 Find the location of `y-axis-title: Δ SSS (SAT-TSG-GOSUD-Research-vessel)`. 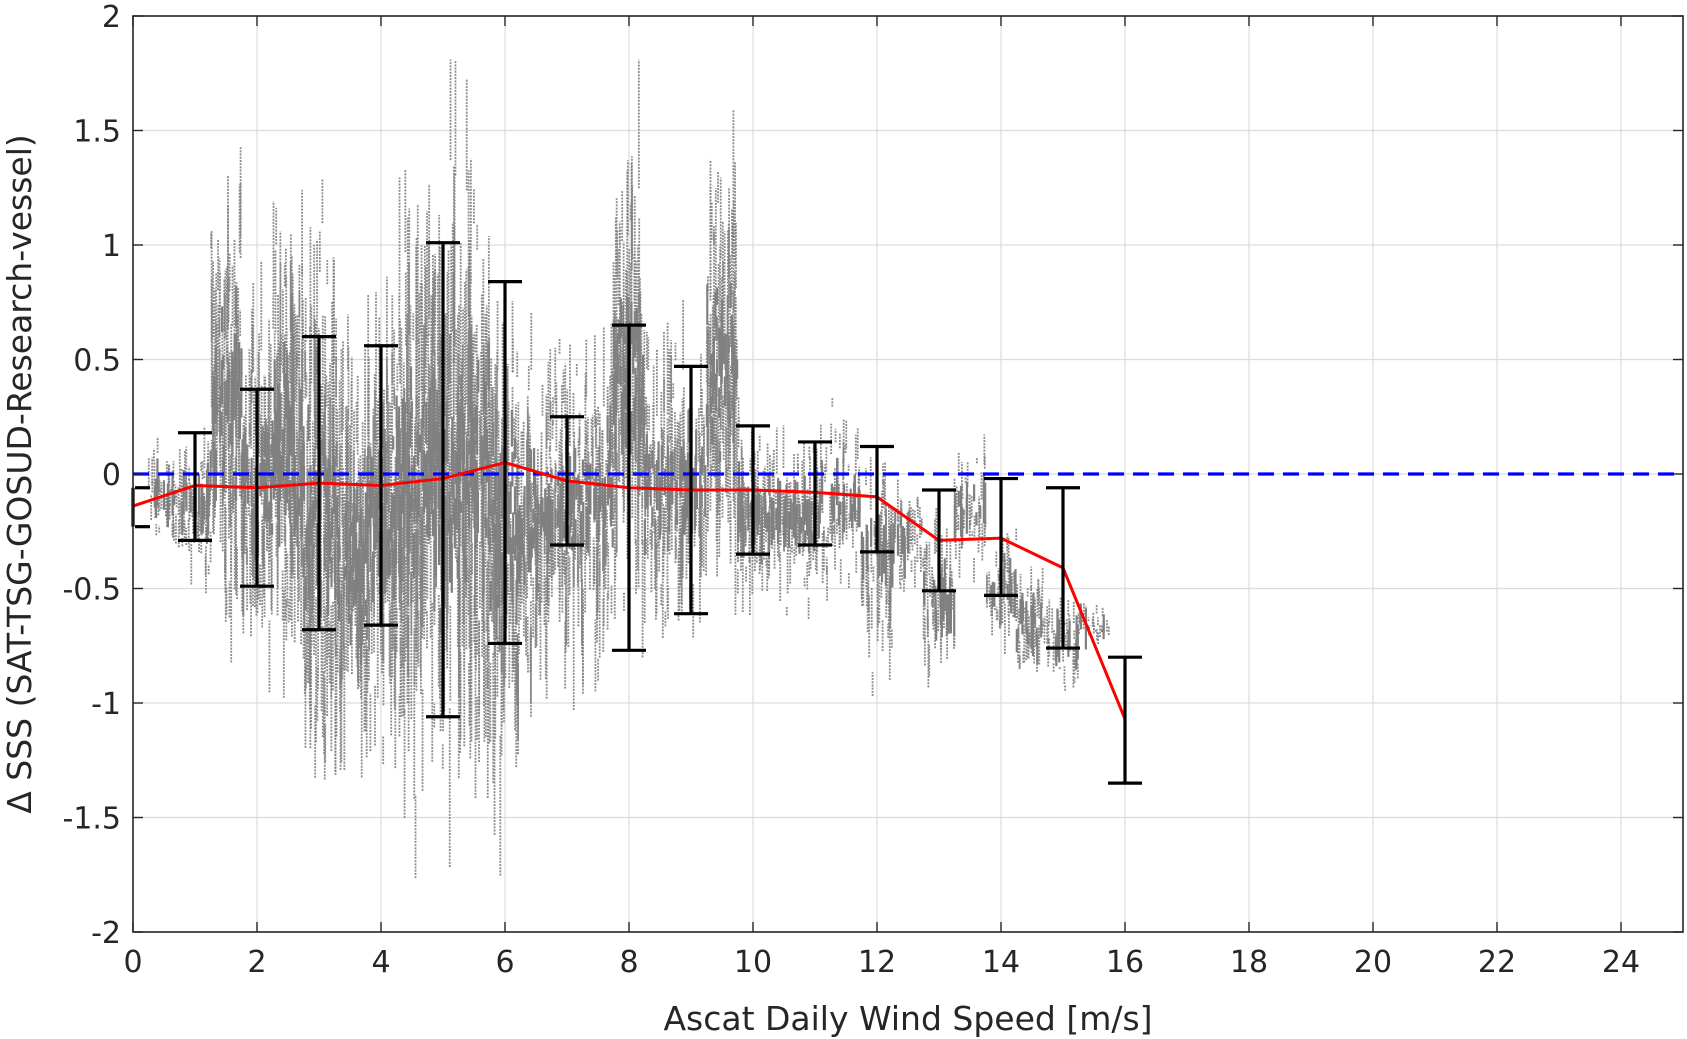

y-axis-title: Δ SSS (SAT-TSG-GOSUD-Research-vessel) is located at coordinates (19, 474).